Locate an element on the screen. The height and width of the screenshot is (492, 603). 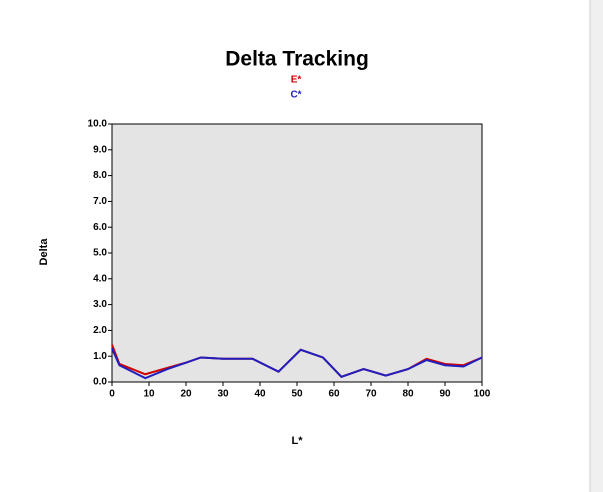
y-tick-label: 9.0 is located at coordinates (100, 149).